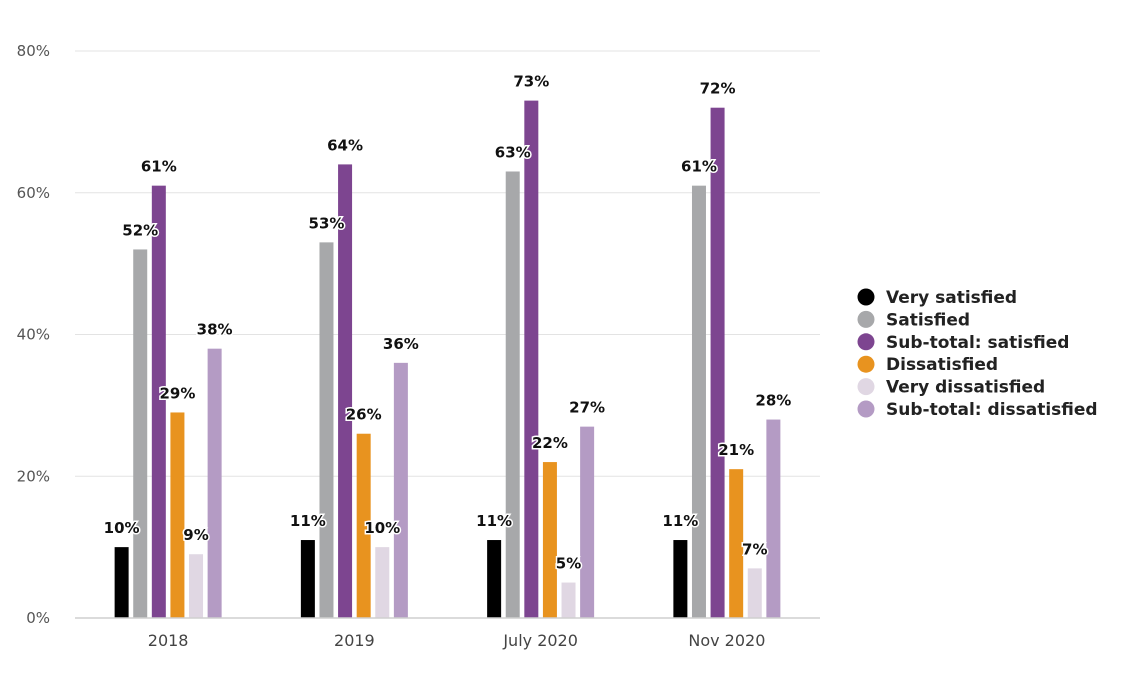 Image resolution: width=1128 pixels, height=693 pixels. What do you see at coordinates (401, 344) in the screenshot?
I see `data-label: 36%` at bounding box center [401, 344].